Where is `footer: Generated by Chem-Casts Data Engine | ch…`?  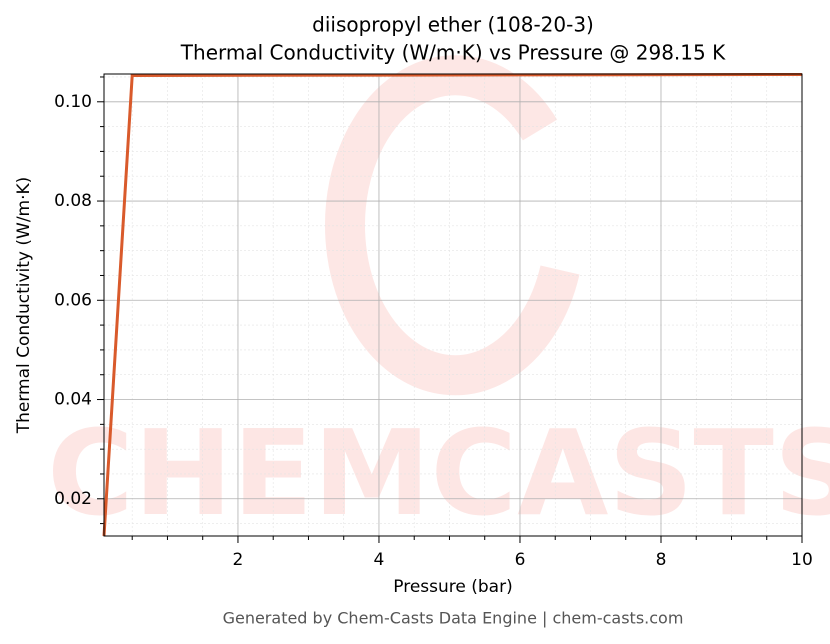
footer: Generated by Chem-Casts Data Engine | ch… is located at coordinates (453, 618).